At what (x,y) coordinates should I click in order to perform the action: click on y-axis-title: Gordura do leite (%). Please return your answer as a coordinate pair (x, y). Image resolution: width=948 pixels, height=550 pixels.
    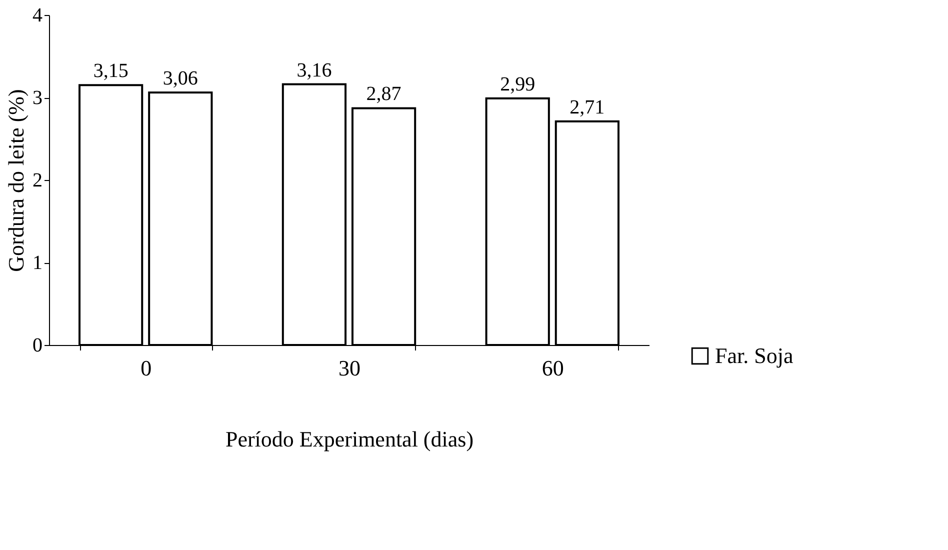
    Looking at the image, I should click on (16, 180).